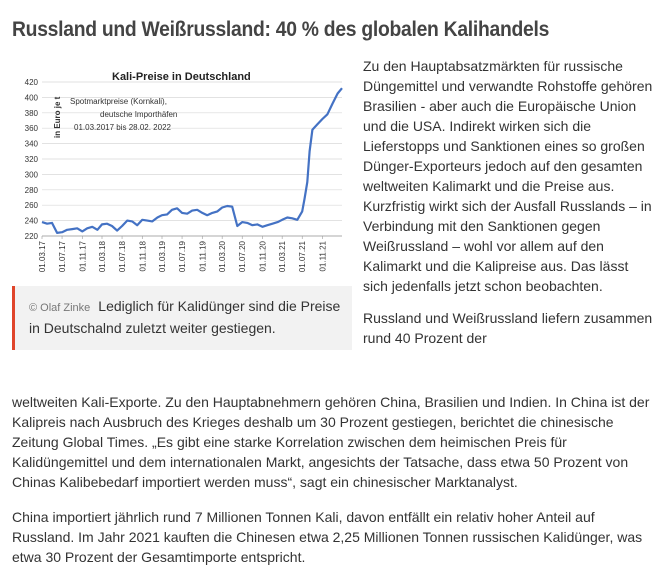 This screenshot has height=571, width=661. I want to click on x-tick-label: 01.11.19, so click(202, 255).